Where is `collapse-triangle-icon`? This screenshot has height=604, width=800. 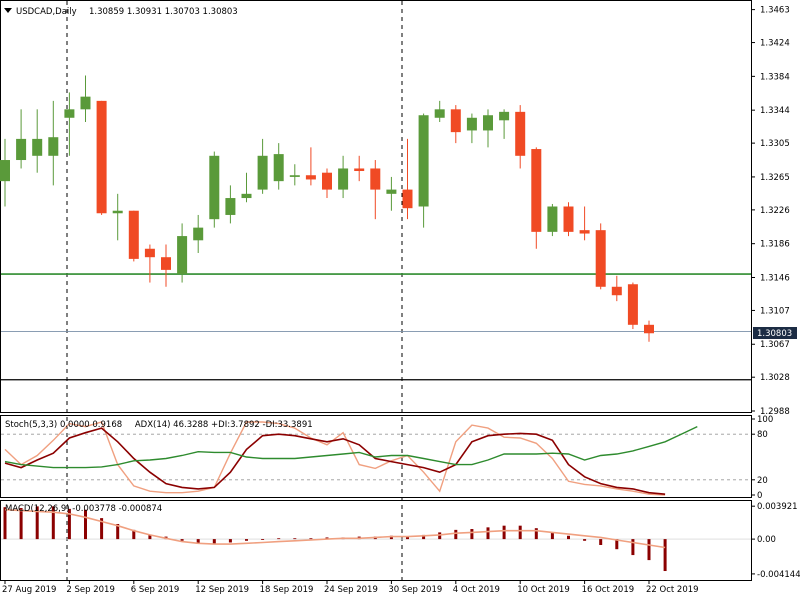 collapse-triangle-icon is located at coordinates (8, 10).